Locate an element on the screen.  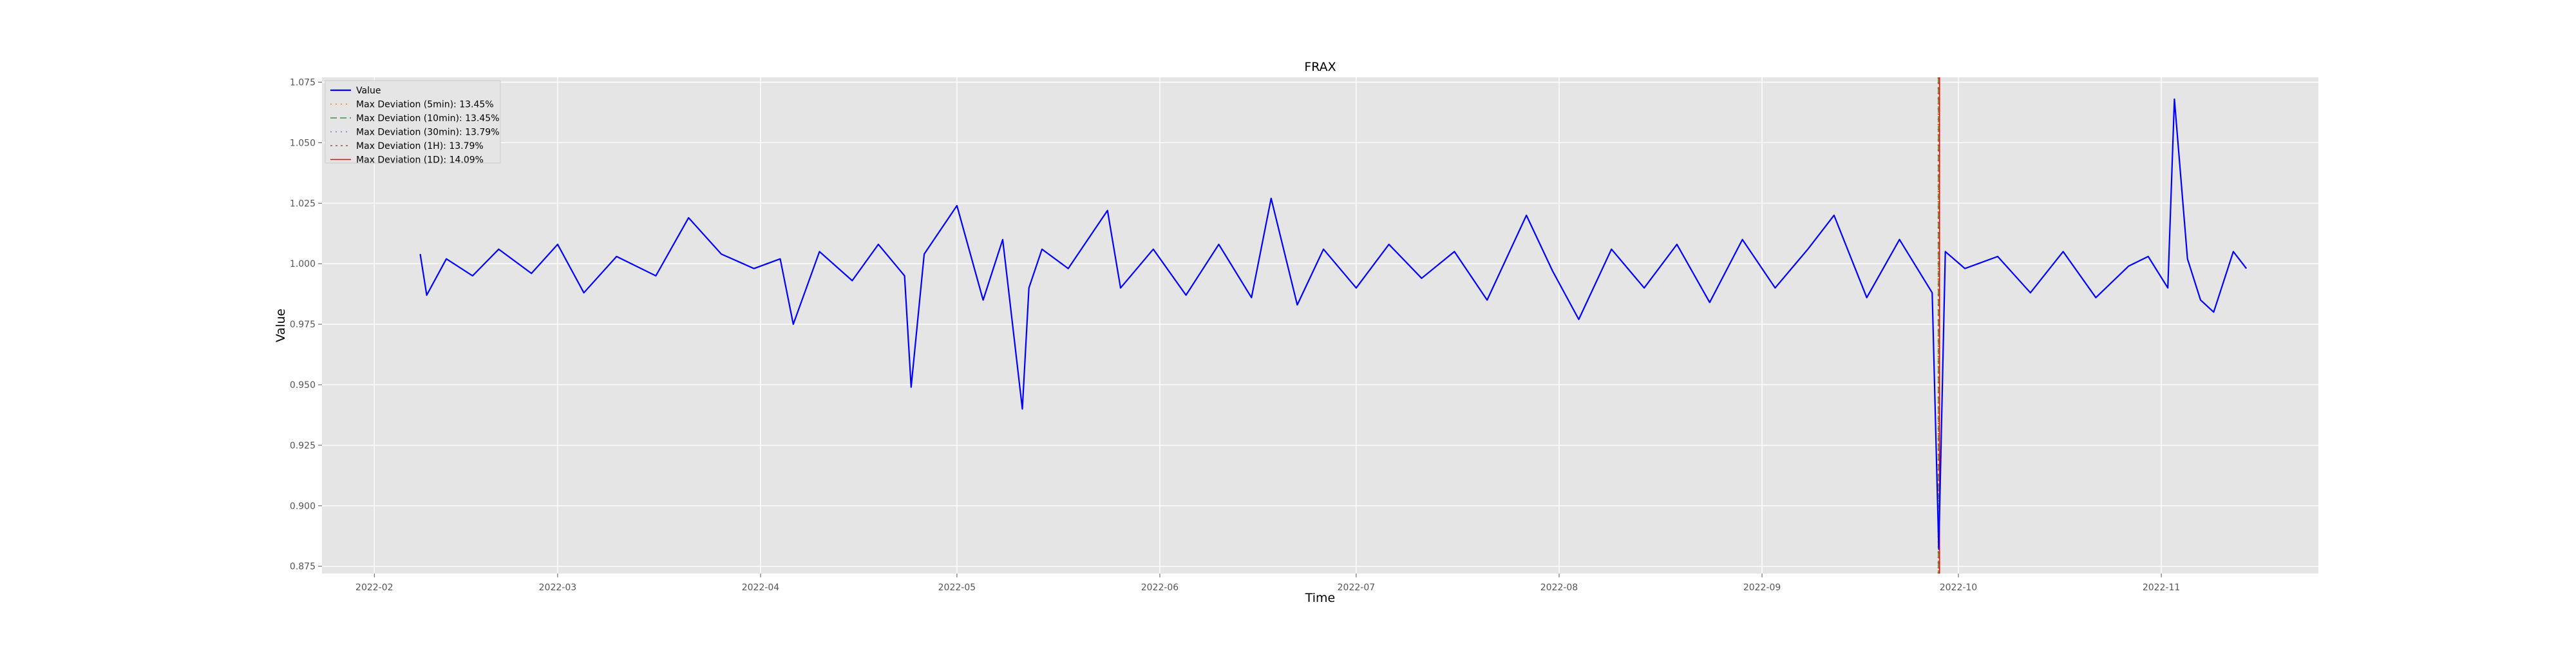
x-tick-label: 2022-08 is located at coordinates (1559, 588).